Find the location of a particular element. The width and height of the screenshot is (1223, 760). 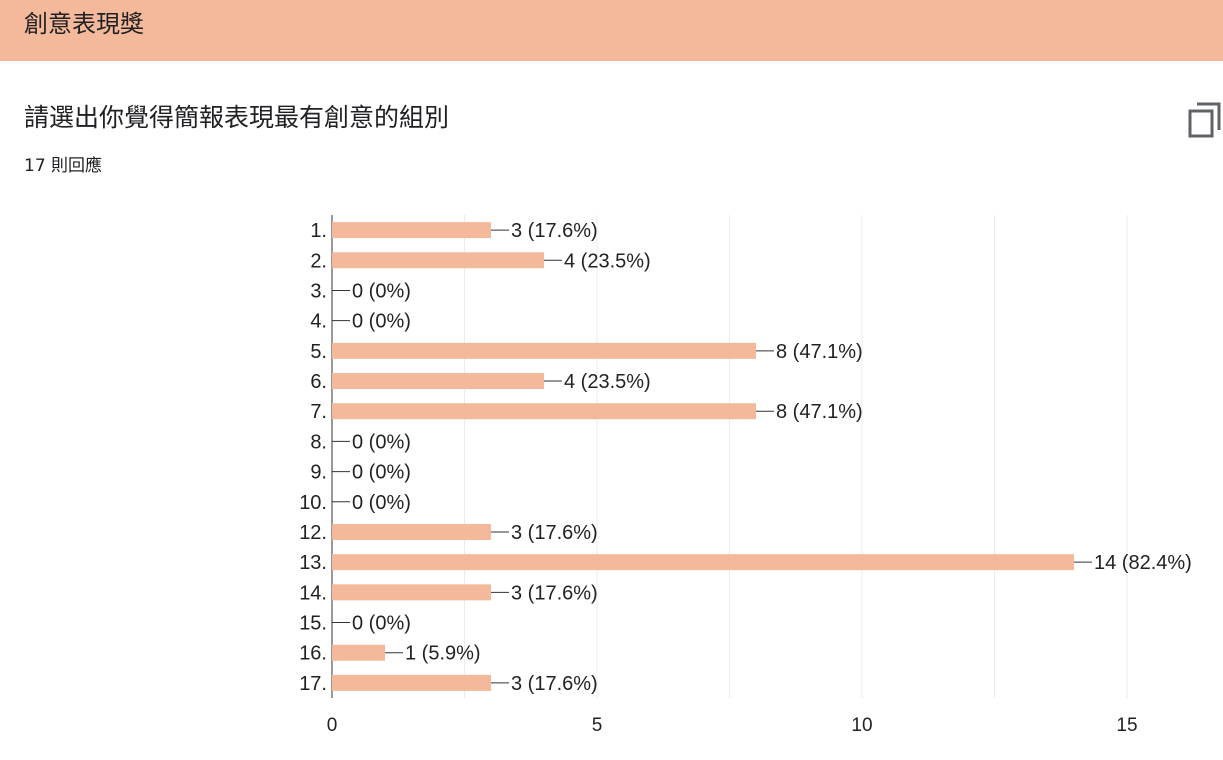

category-label: 2. is located at coordinates (318, 261).